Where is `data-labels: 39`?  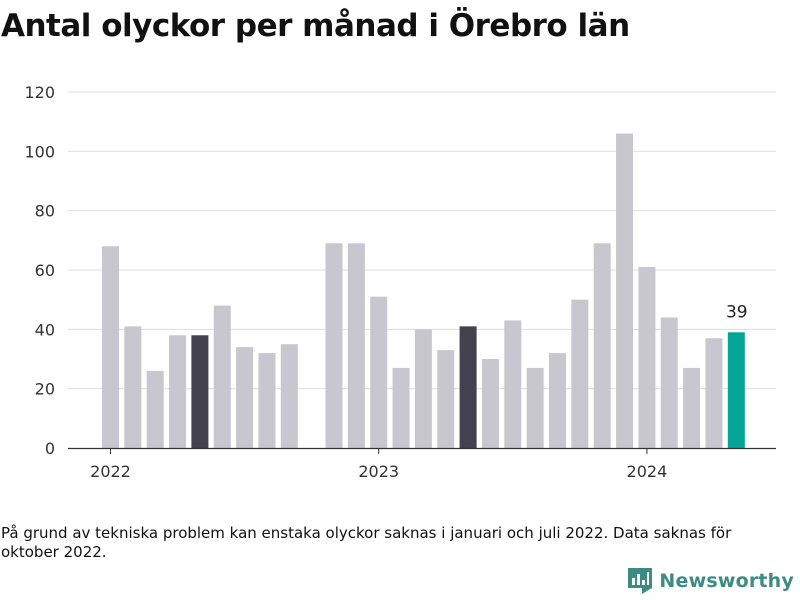
data-labels: 39 is located at coordinates (737, 312).